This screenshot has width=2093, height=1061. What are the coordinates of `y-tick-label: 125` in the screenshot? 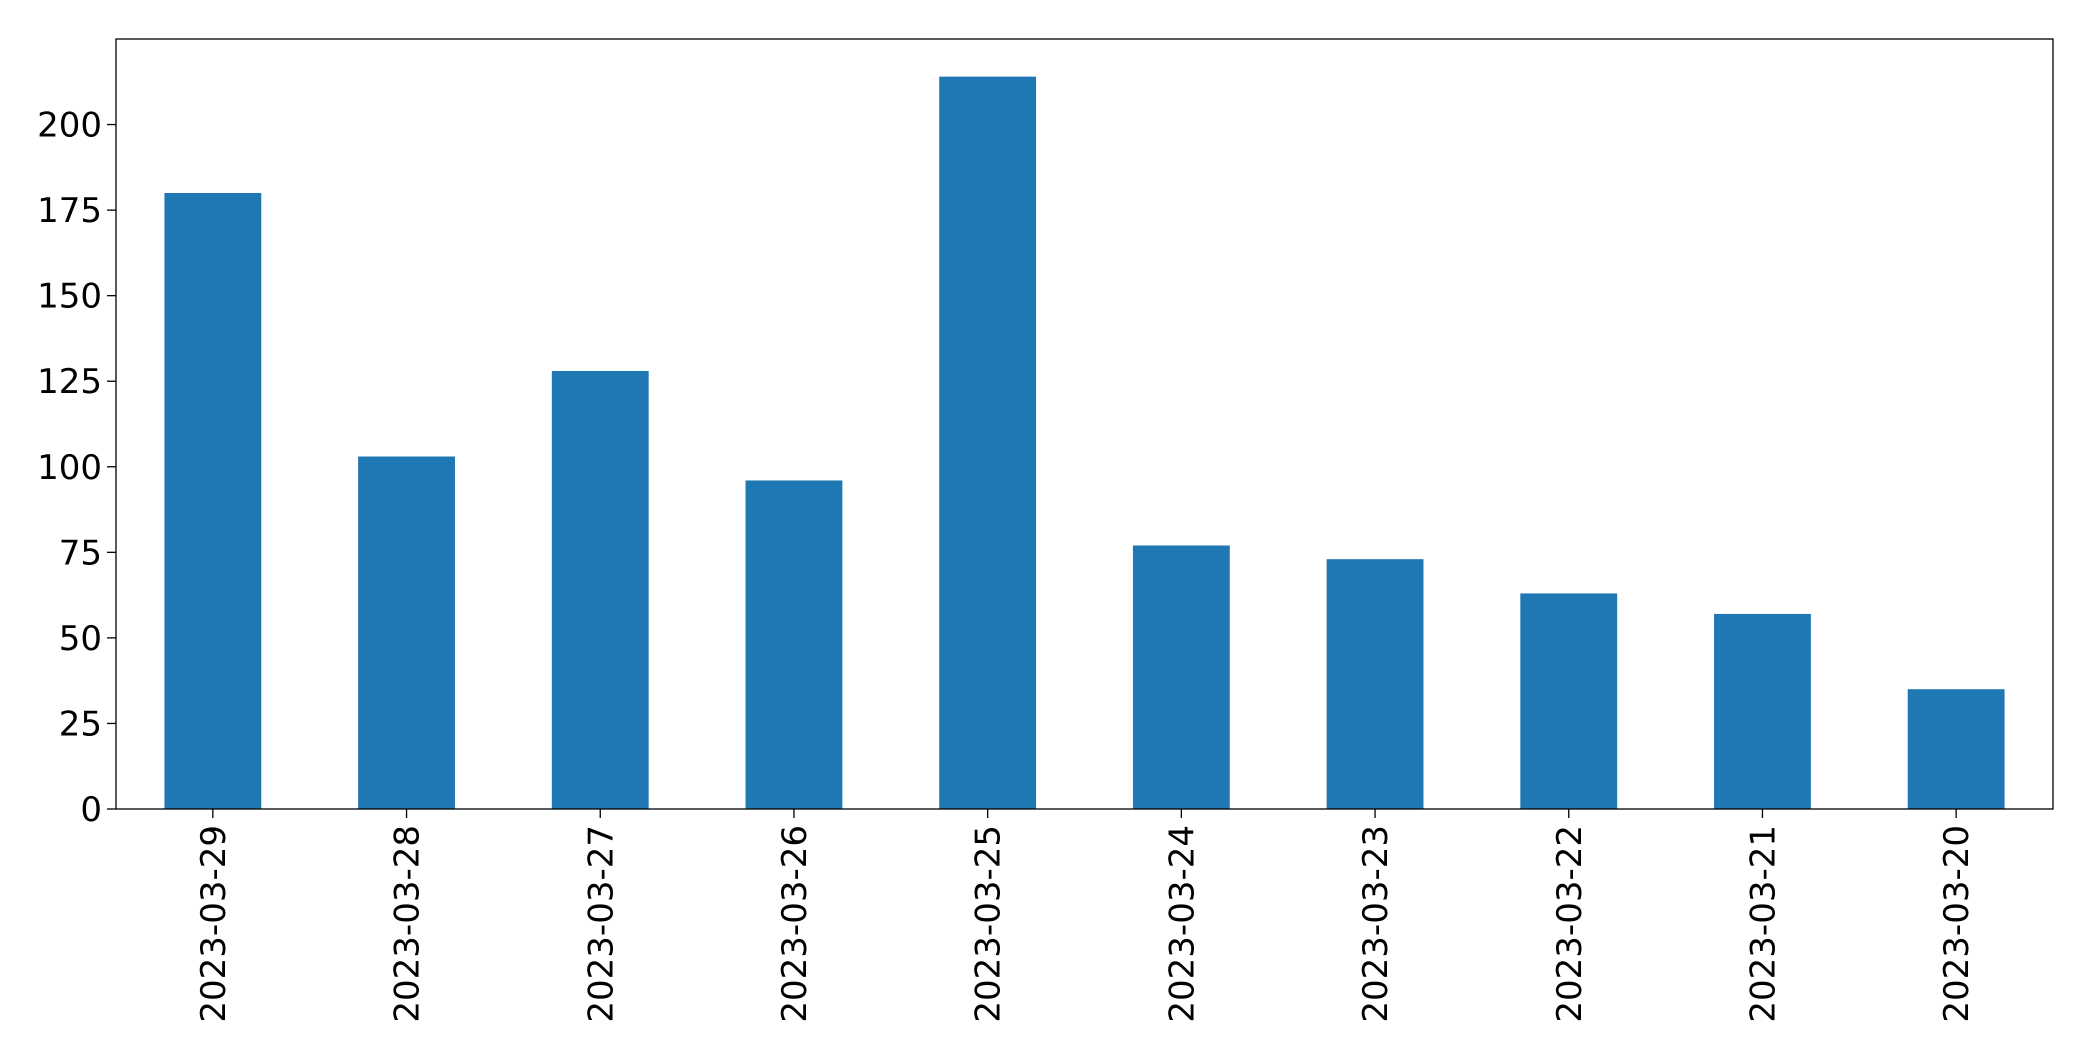 It's located at (69, 382).